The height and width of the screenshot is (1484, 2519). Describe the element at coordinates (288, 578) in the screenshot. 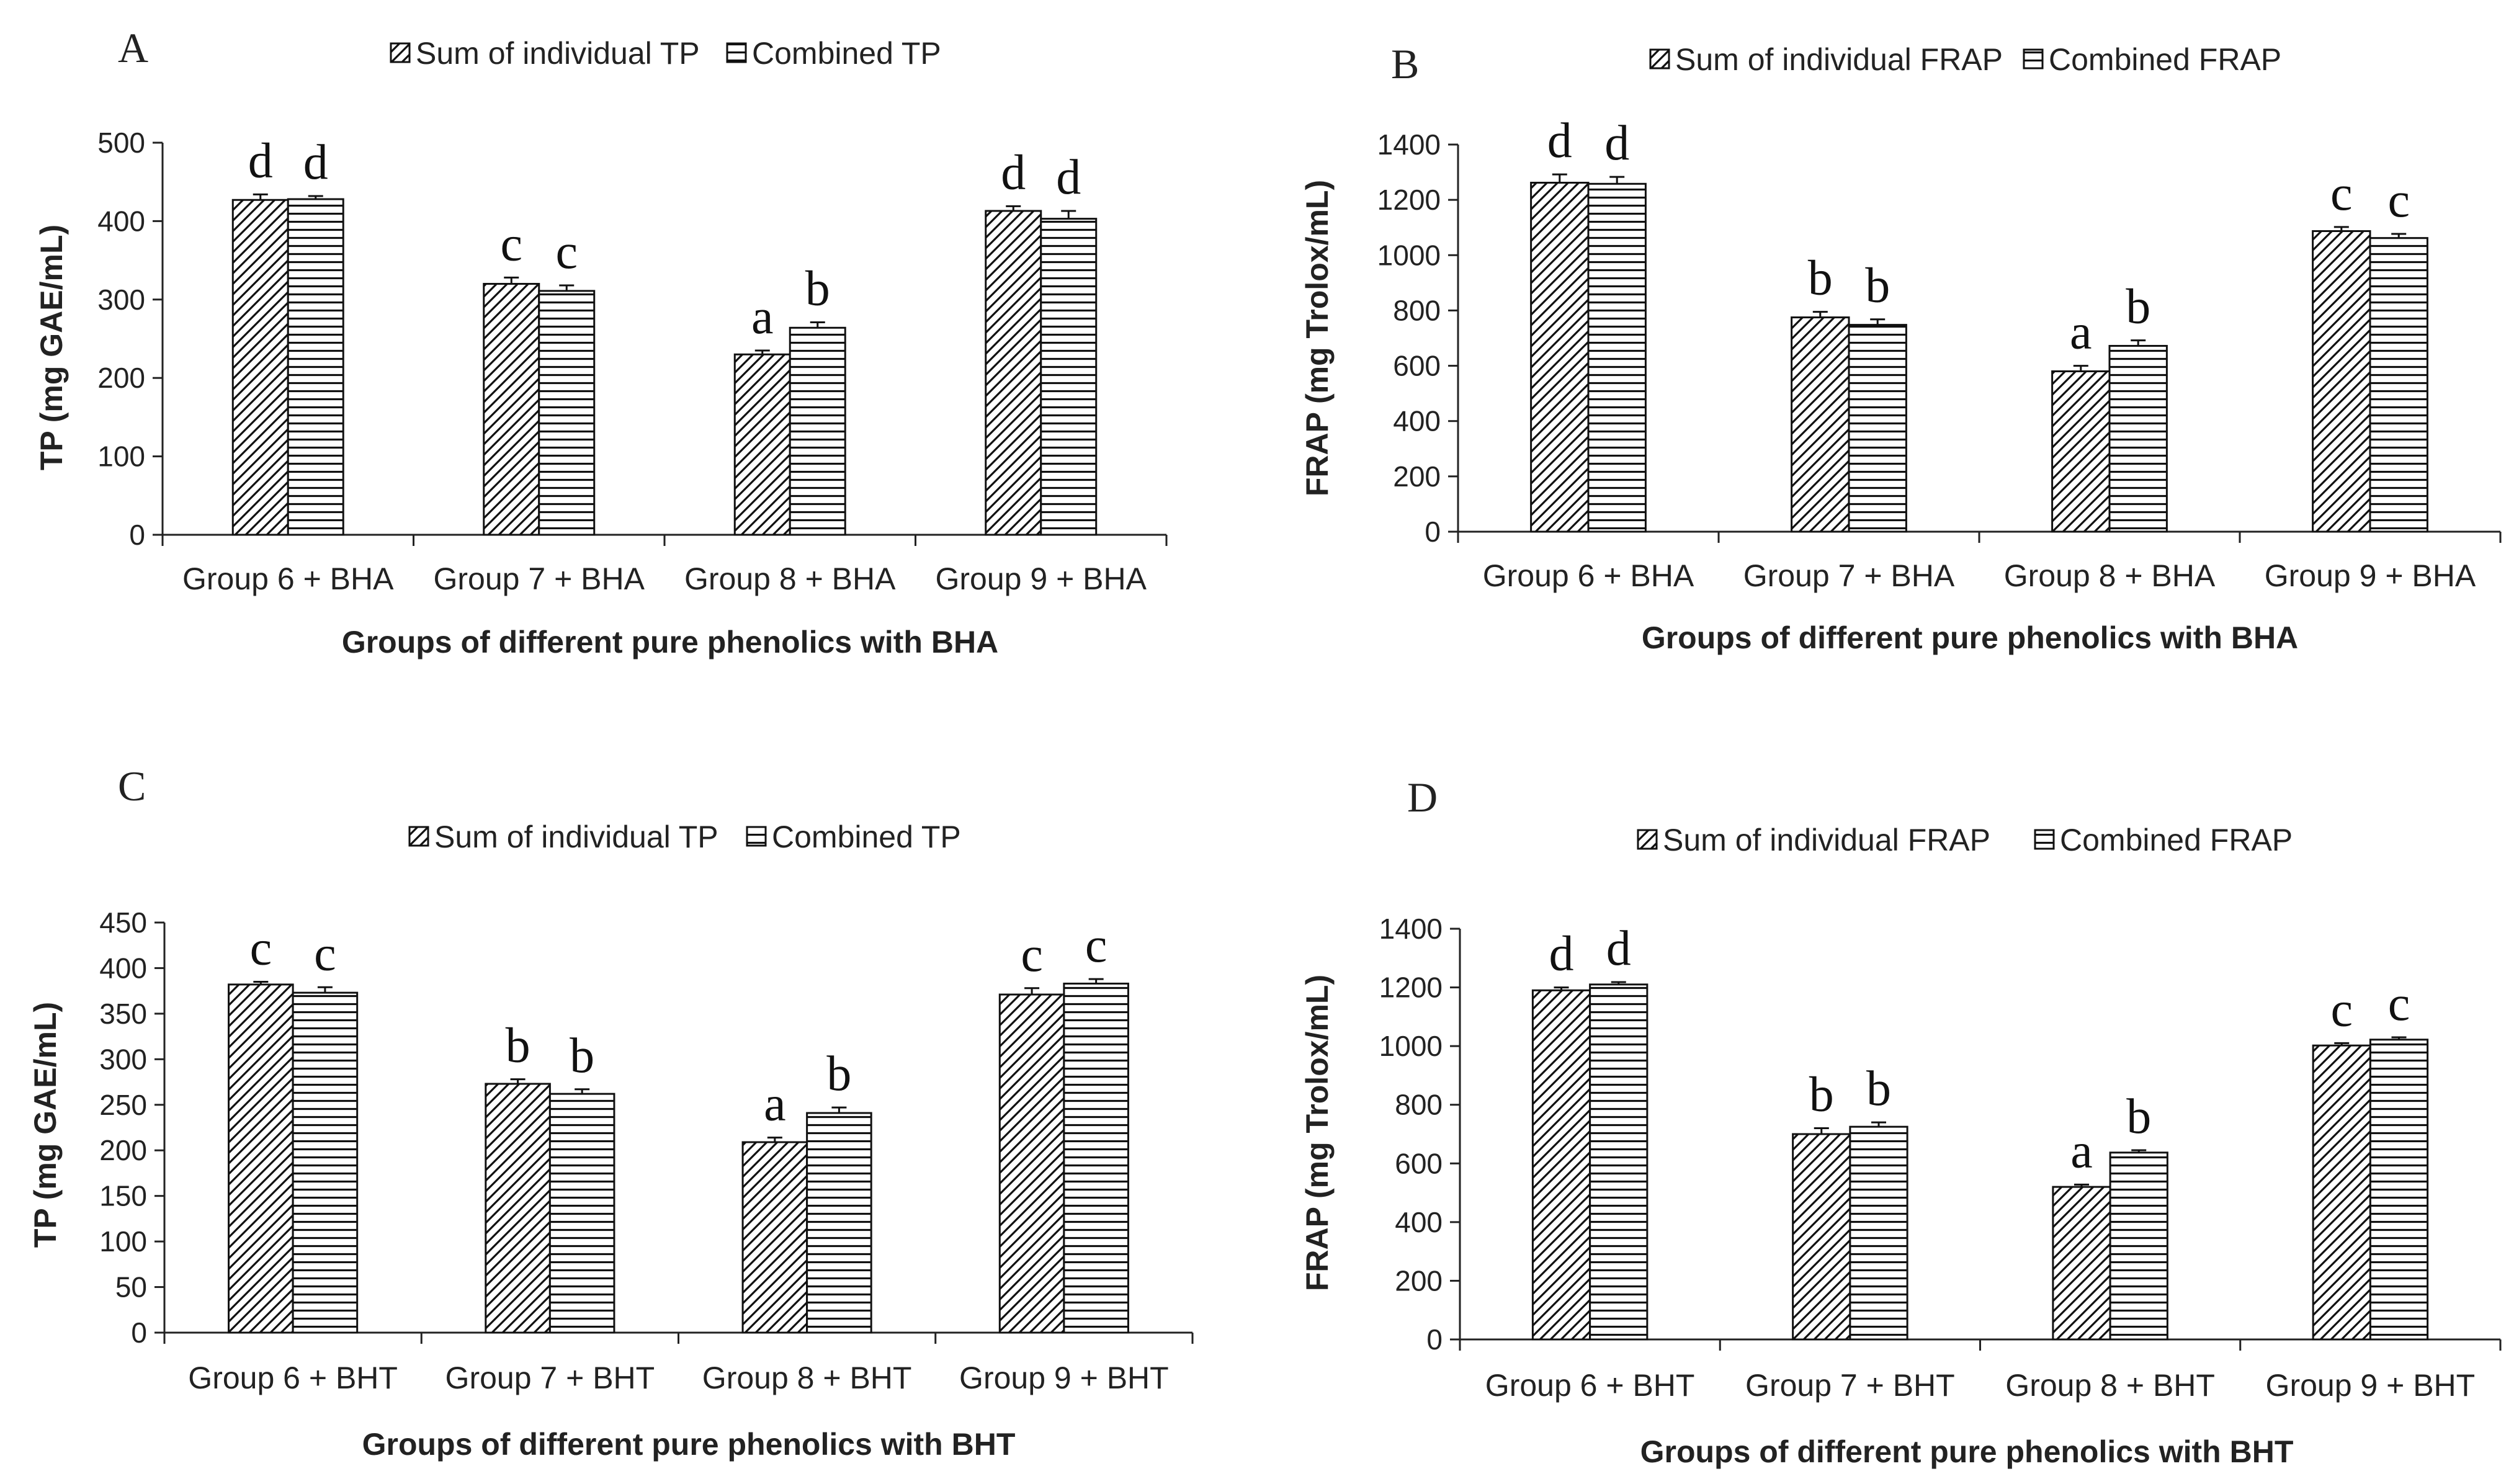

I see `x-tick-label: Group 6 + BHA` at that location.